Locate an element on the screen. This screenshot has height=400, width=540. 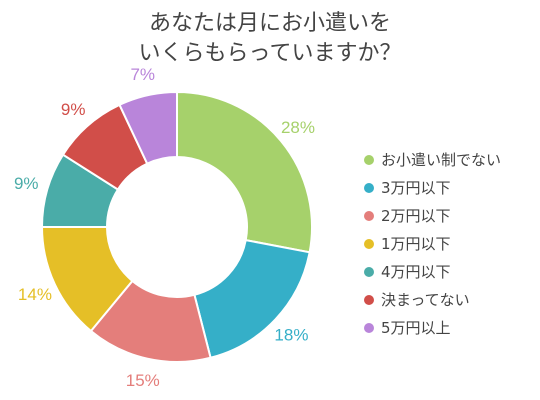
percent-label-2: 18% is located at coordinates (291, 334).